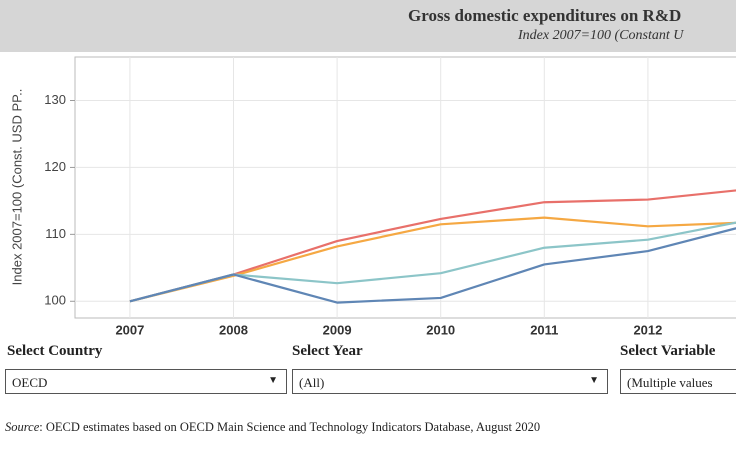 Image resolution: width=736 pixels, height=454 pixels. Describe the element at coordinates (146, 381) in the screenshot. I see `dropdown: OECD ▼` at that location.